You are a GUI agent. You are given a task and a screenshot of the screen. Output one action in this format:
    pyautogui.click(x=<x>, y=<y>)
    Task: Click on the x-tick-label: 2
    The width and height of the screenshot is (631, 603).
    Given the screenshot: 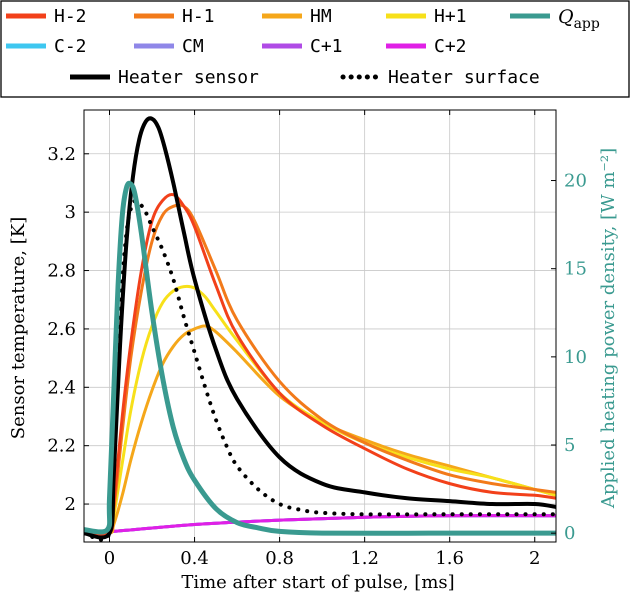 What is the action you would take?
    pyautogui.click(x=534, y=558)
    